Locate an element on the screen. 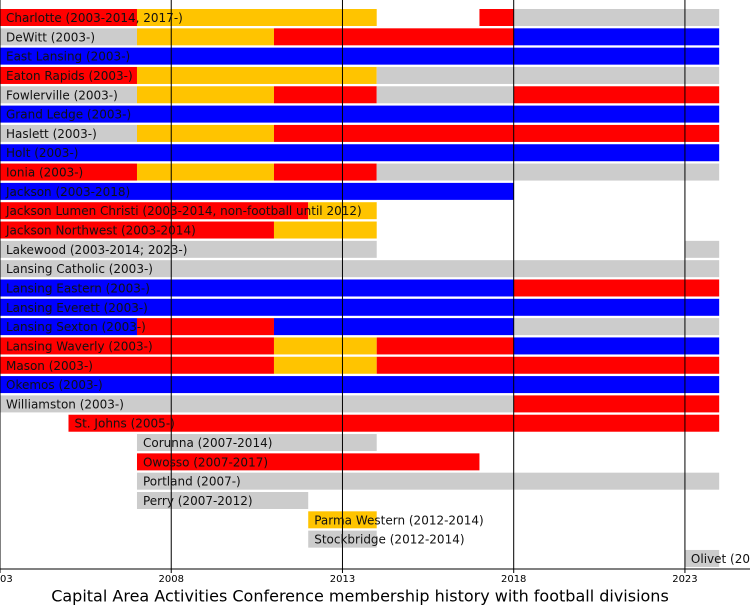 The image size is (750, 615). row-label: Ionia (2003-) is located at coordinates (44, 173).